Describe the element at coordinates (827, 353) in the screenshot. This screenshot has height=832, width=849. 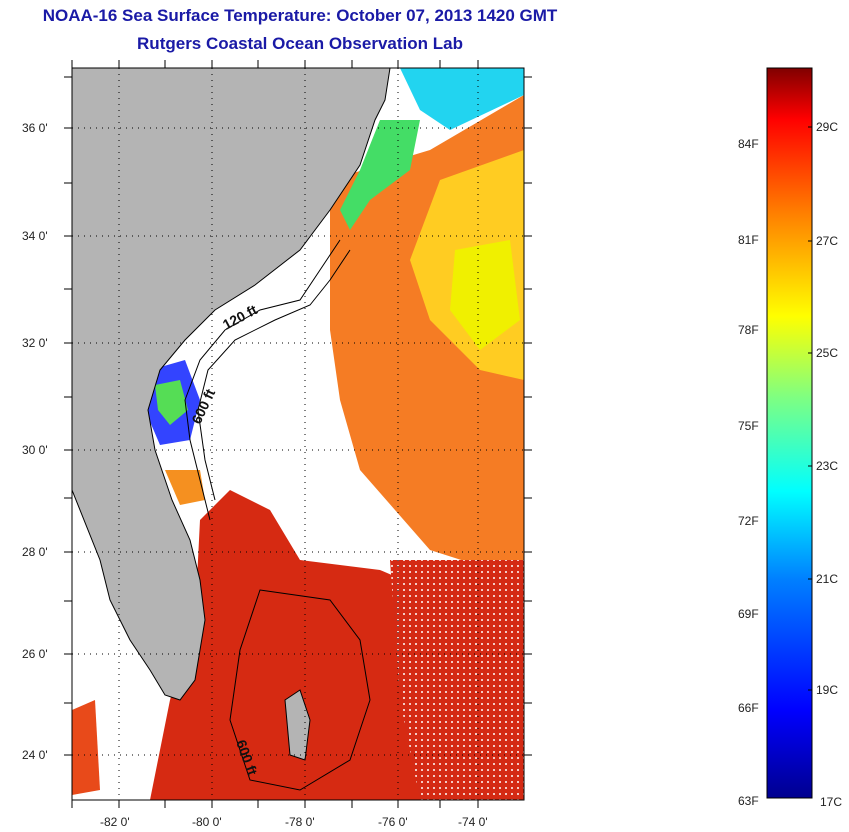
I see `cb-label-25c: 25C` at that location.